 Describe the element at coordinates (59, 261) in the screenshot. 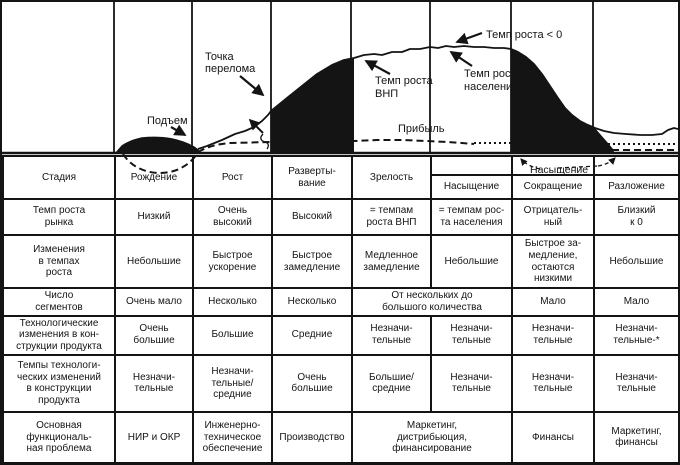

I see `row-label: Изменения в темпах роста` at that location.